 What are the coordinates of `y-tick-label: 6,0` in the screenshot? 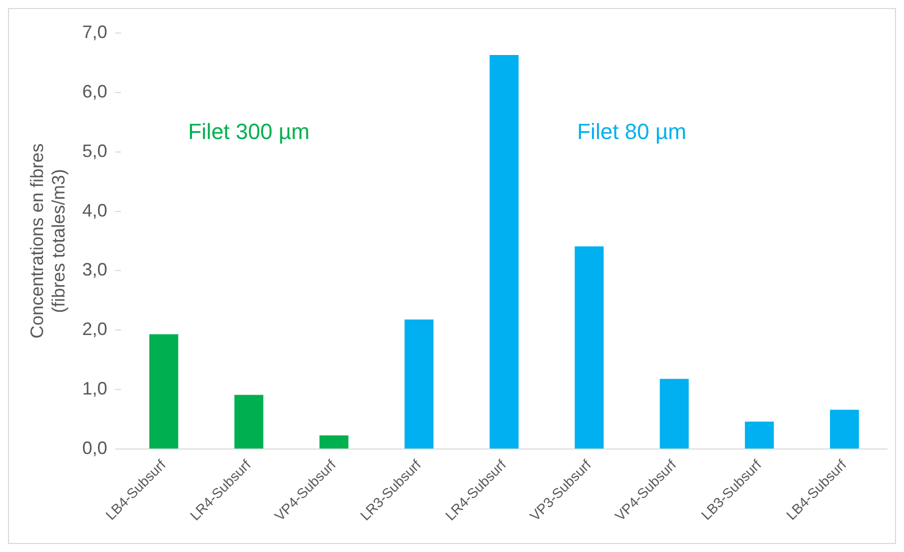 It's located at (95, 91).